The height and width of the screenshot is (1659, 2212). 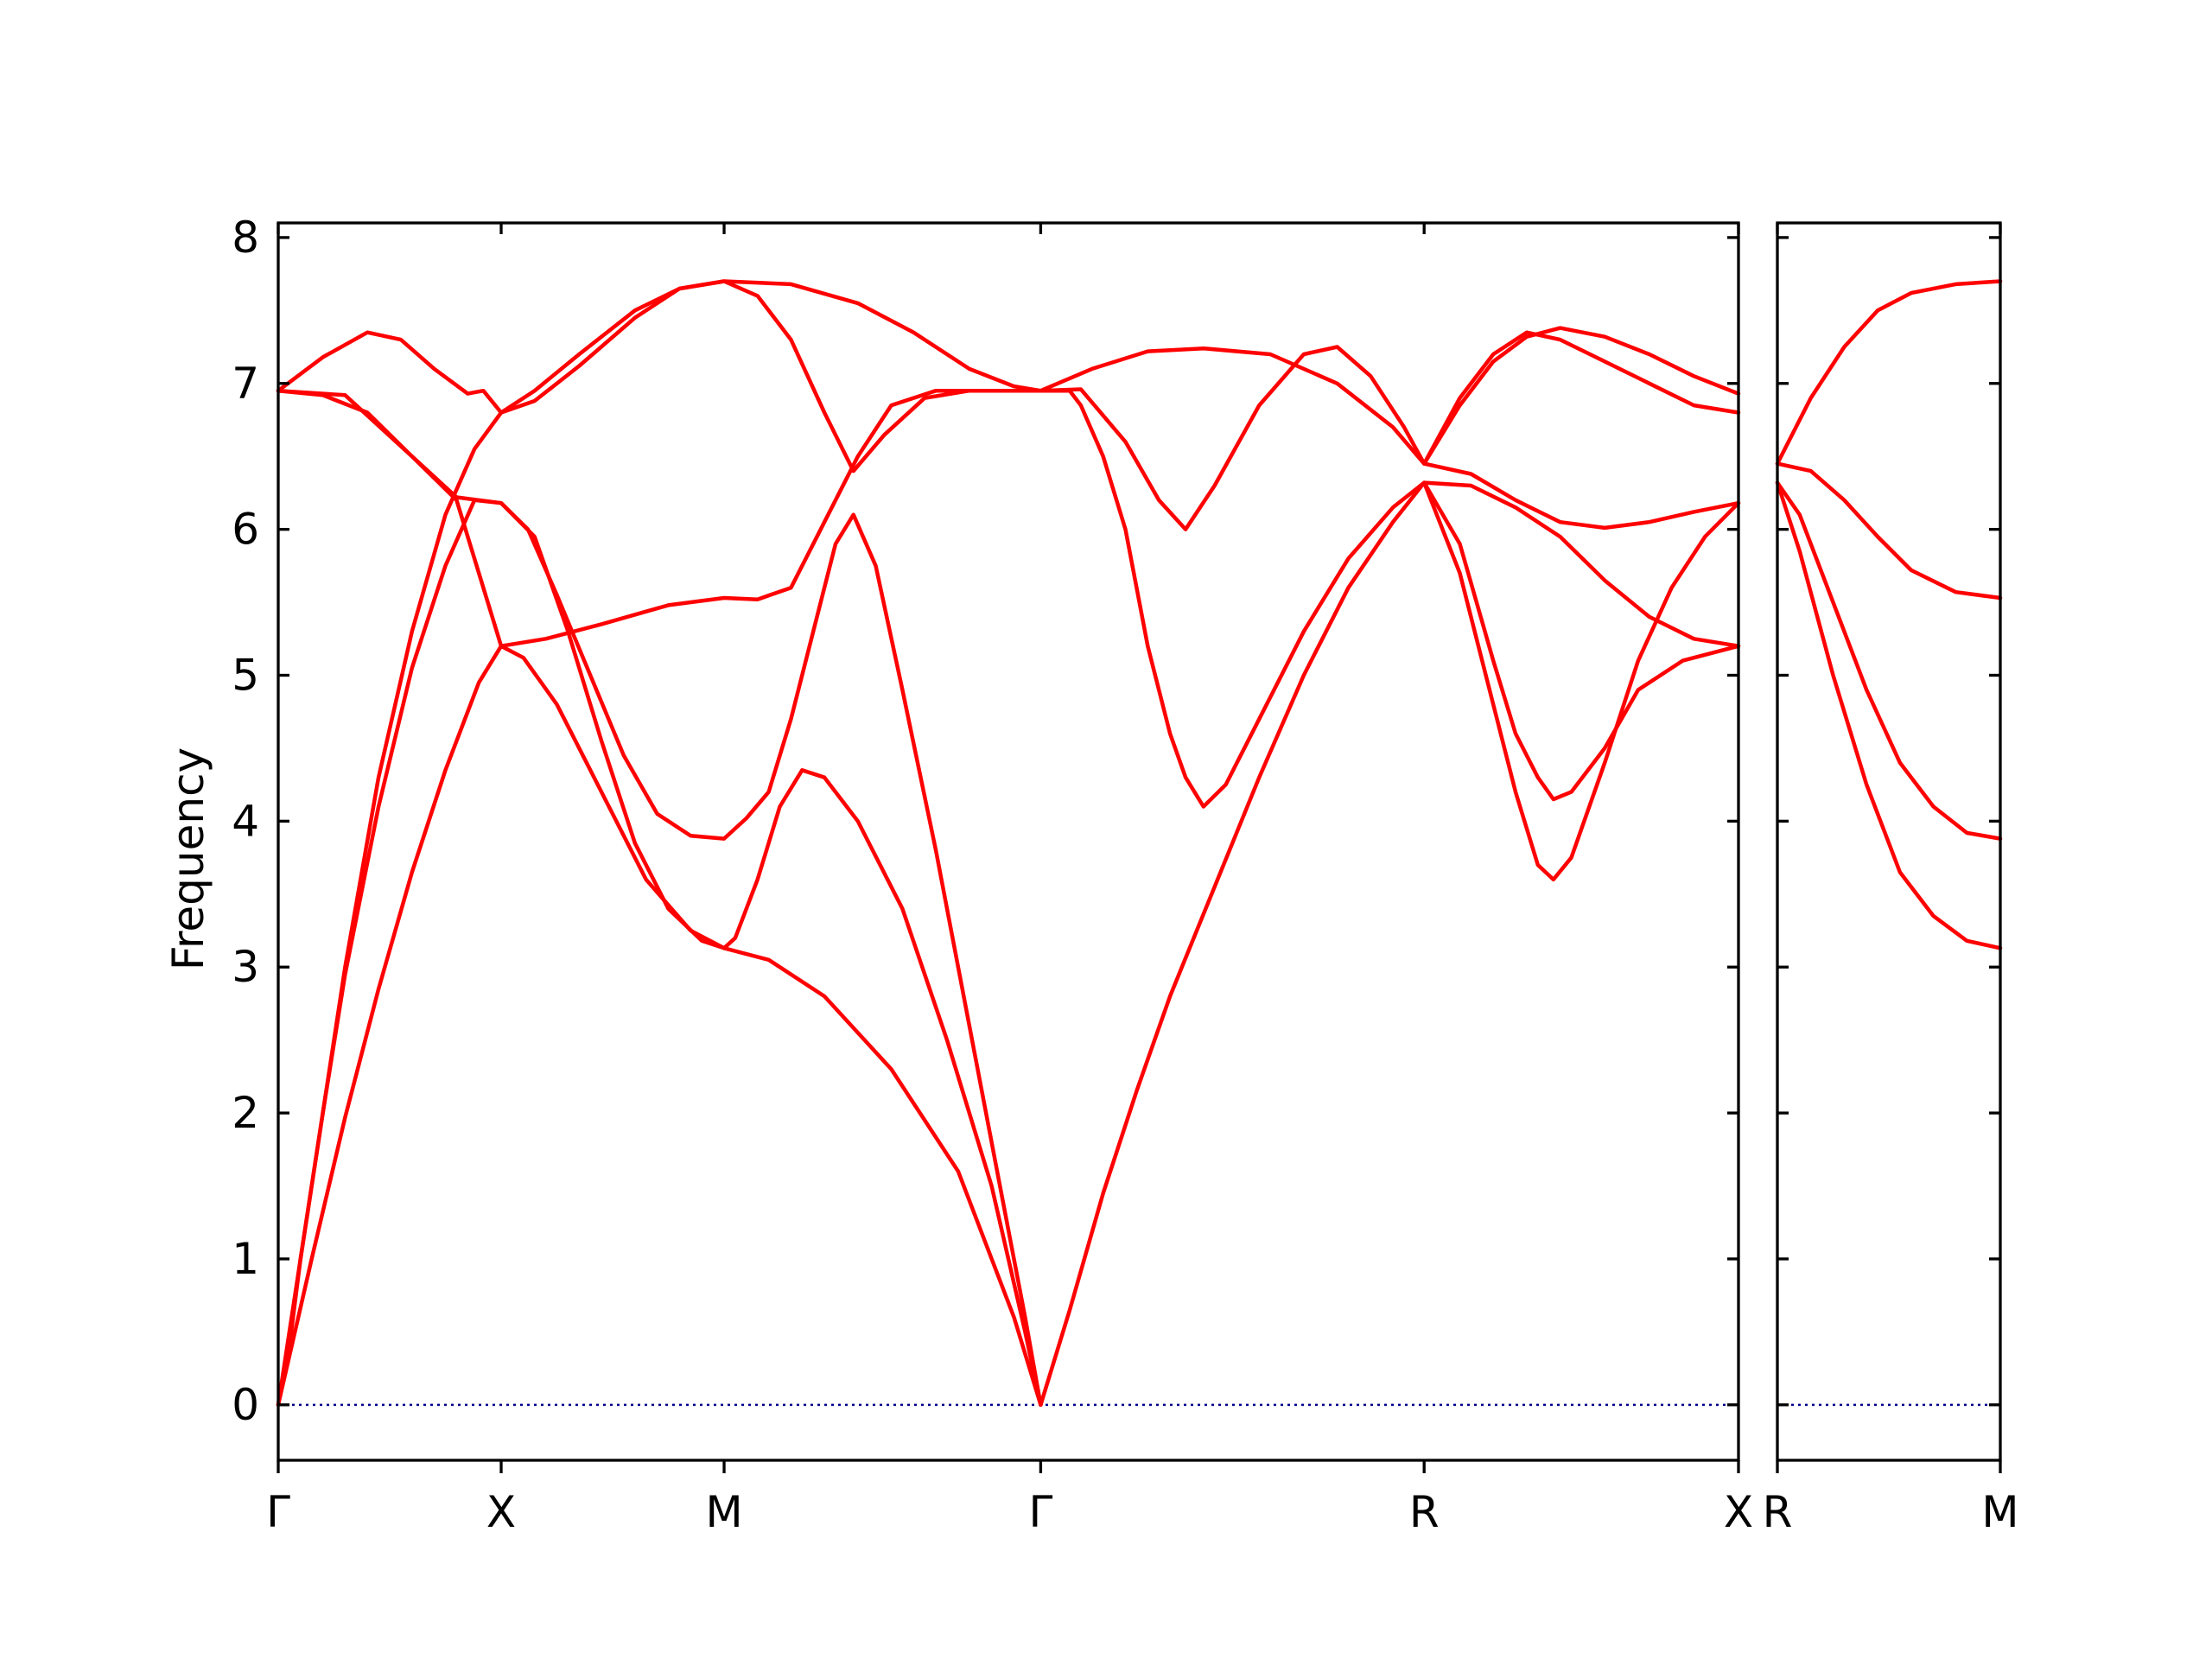 I want to click on axis-frame, so click(x=1889, y=841).